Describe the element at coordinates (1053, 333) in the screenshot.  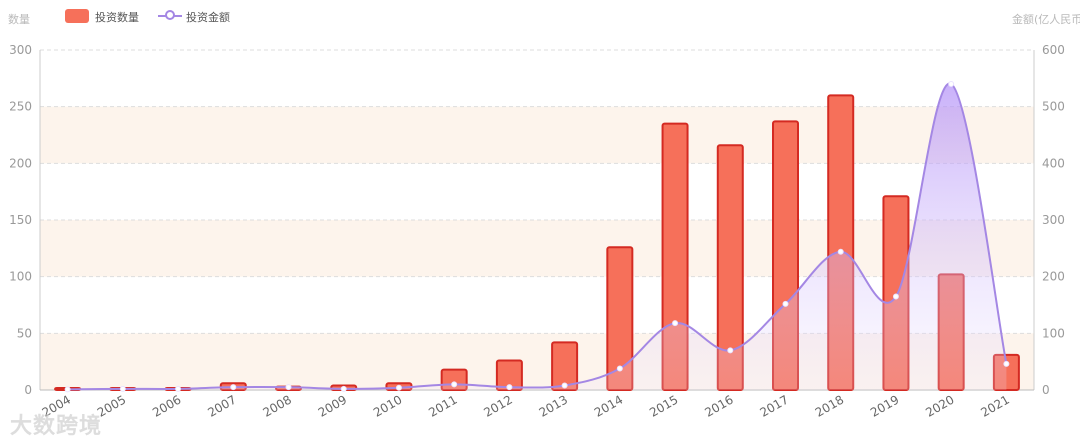
I see `y-right-tick-label: 100` at that location.